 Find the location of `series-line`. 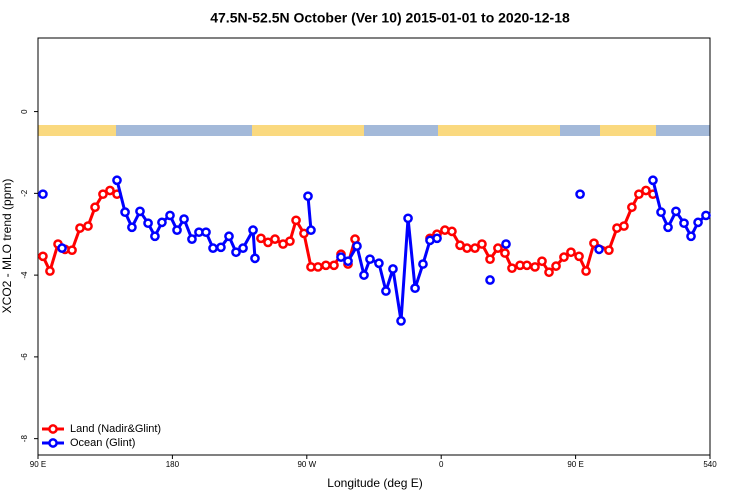

series-line is located at coordinates (309, 213).